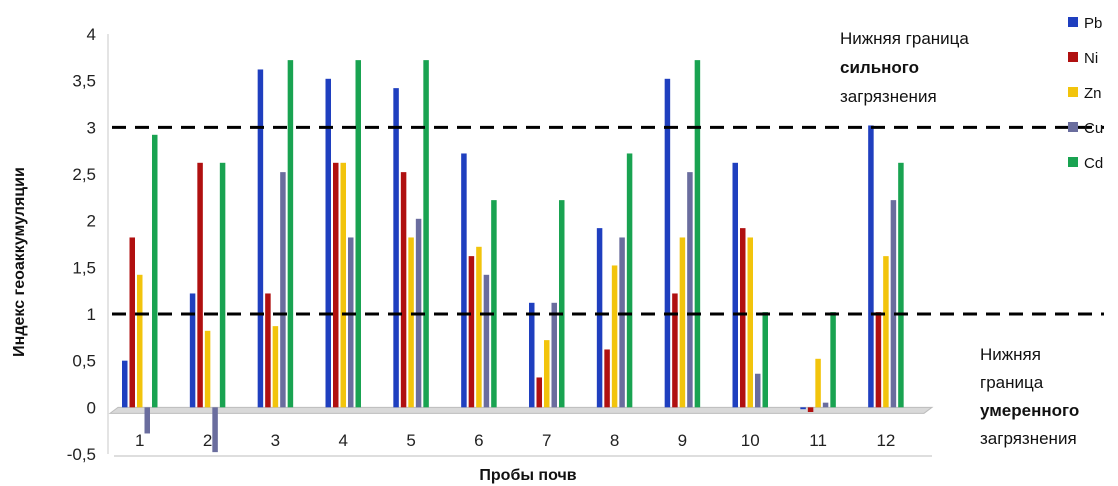 Image resolution: width=1118 pixels, height=486 pixels. I want to click on x-axis-title: Пробы почв, so click(527, 475).